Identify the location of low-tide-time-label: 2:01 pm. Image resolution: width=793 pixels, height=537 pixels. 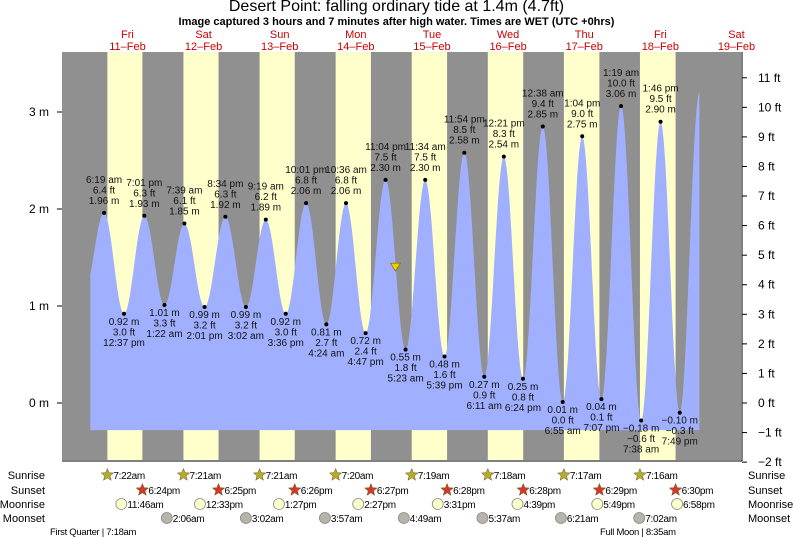
(205, 336).